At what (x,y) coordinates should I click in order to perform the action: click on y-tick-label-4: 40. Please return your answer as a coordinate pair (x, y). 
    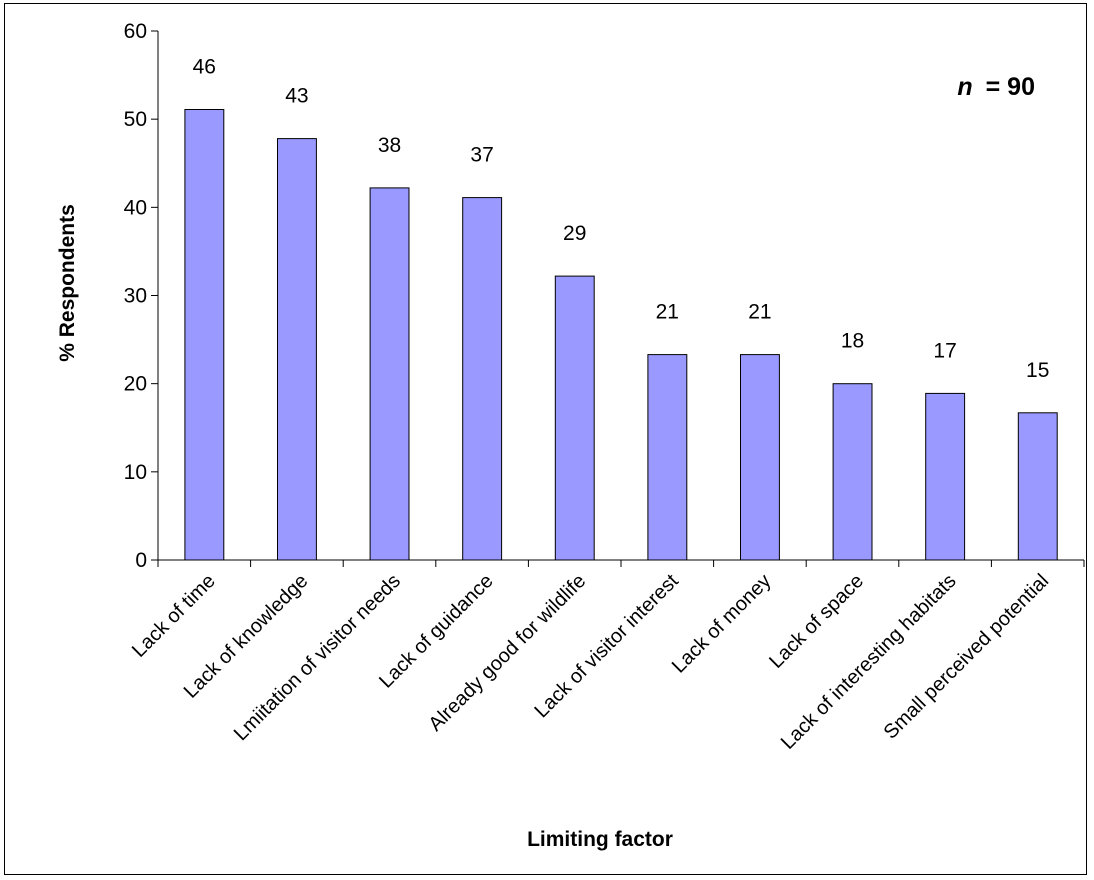
    Looking at the image, I should click on (135, 207).